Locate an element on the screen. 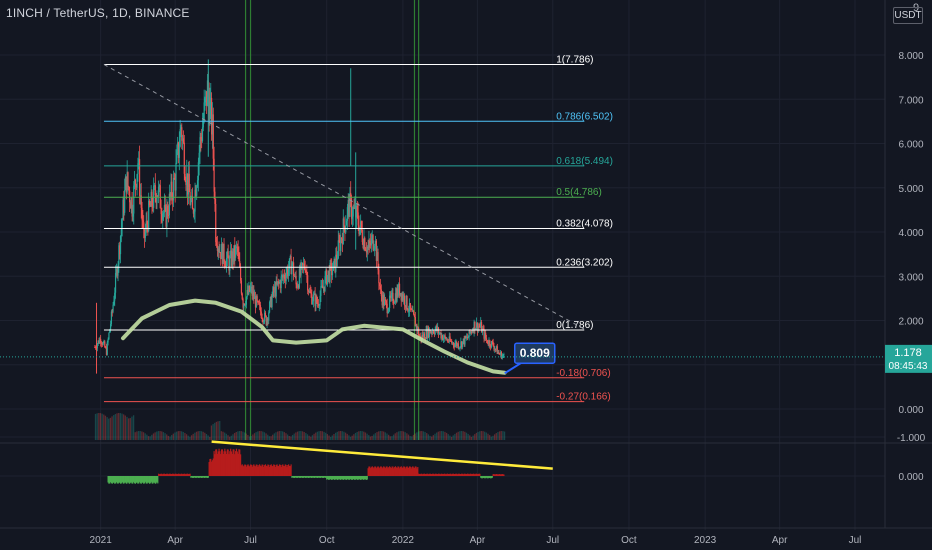  time-tick-label: Jul is located at coordinates (552, 540).